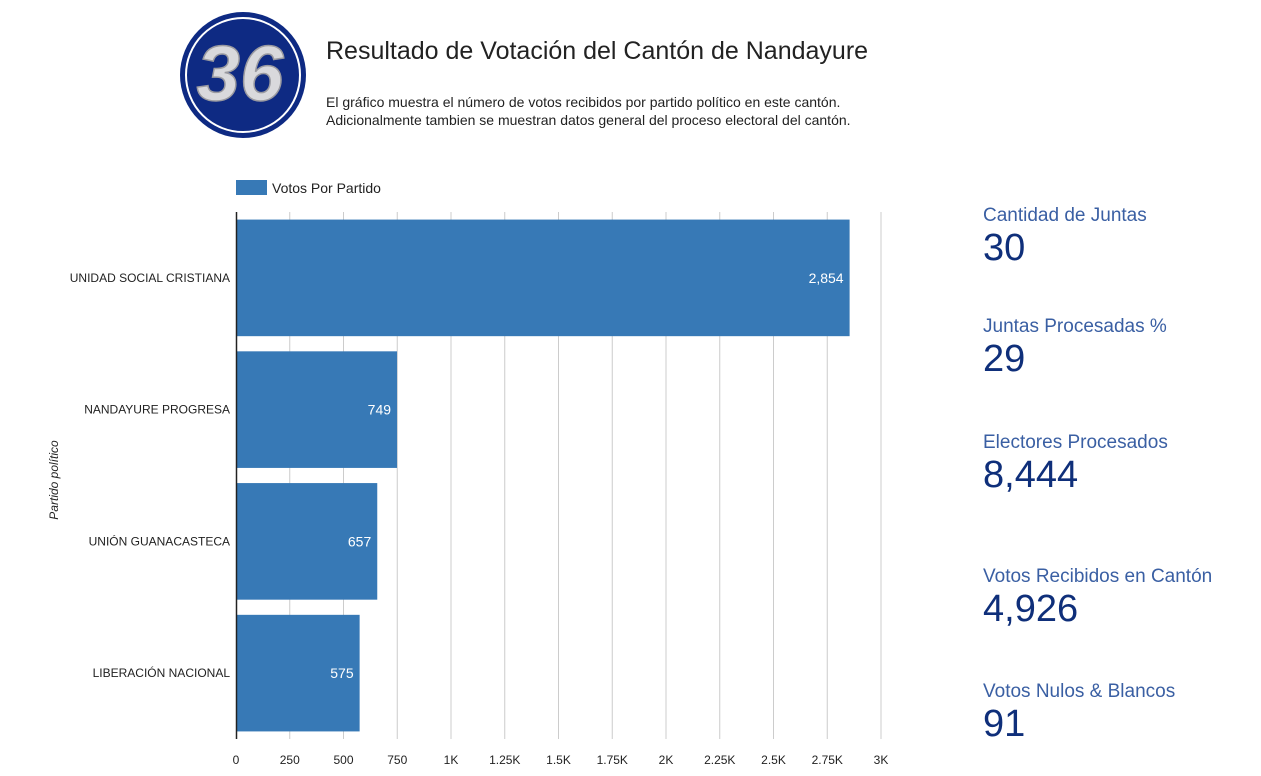 The image size is (1261, 776). I want to click on bar-data-label: 657, so click(360, 541).